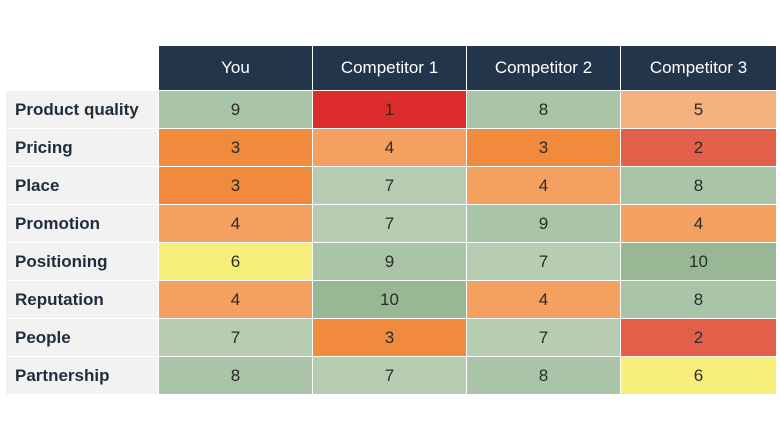 The image size is (780, 439). Describe the element at coordinates (698, 68) in the screenshot. I see `column-header: Competitor 3` at that location.